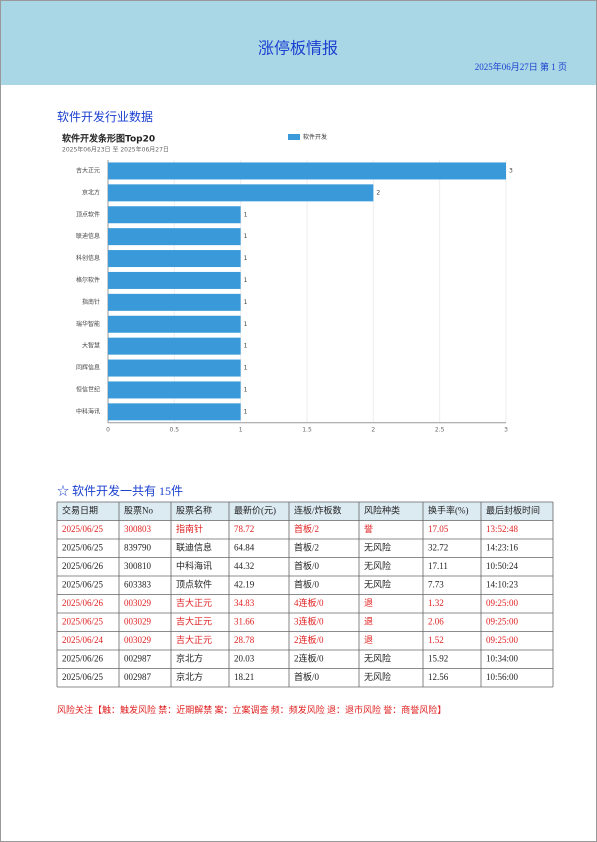 This screenshot has height=842, width=597. Describe the element at coordinates (309, 602) in the screenshot. I see `table-cell: 4连板/0` at that location.